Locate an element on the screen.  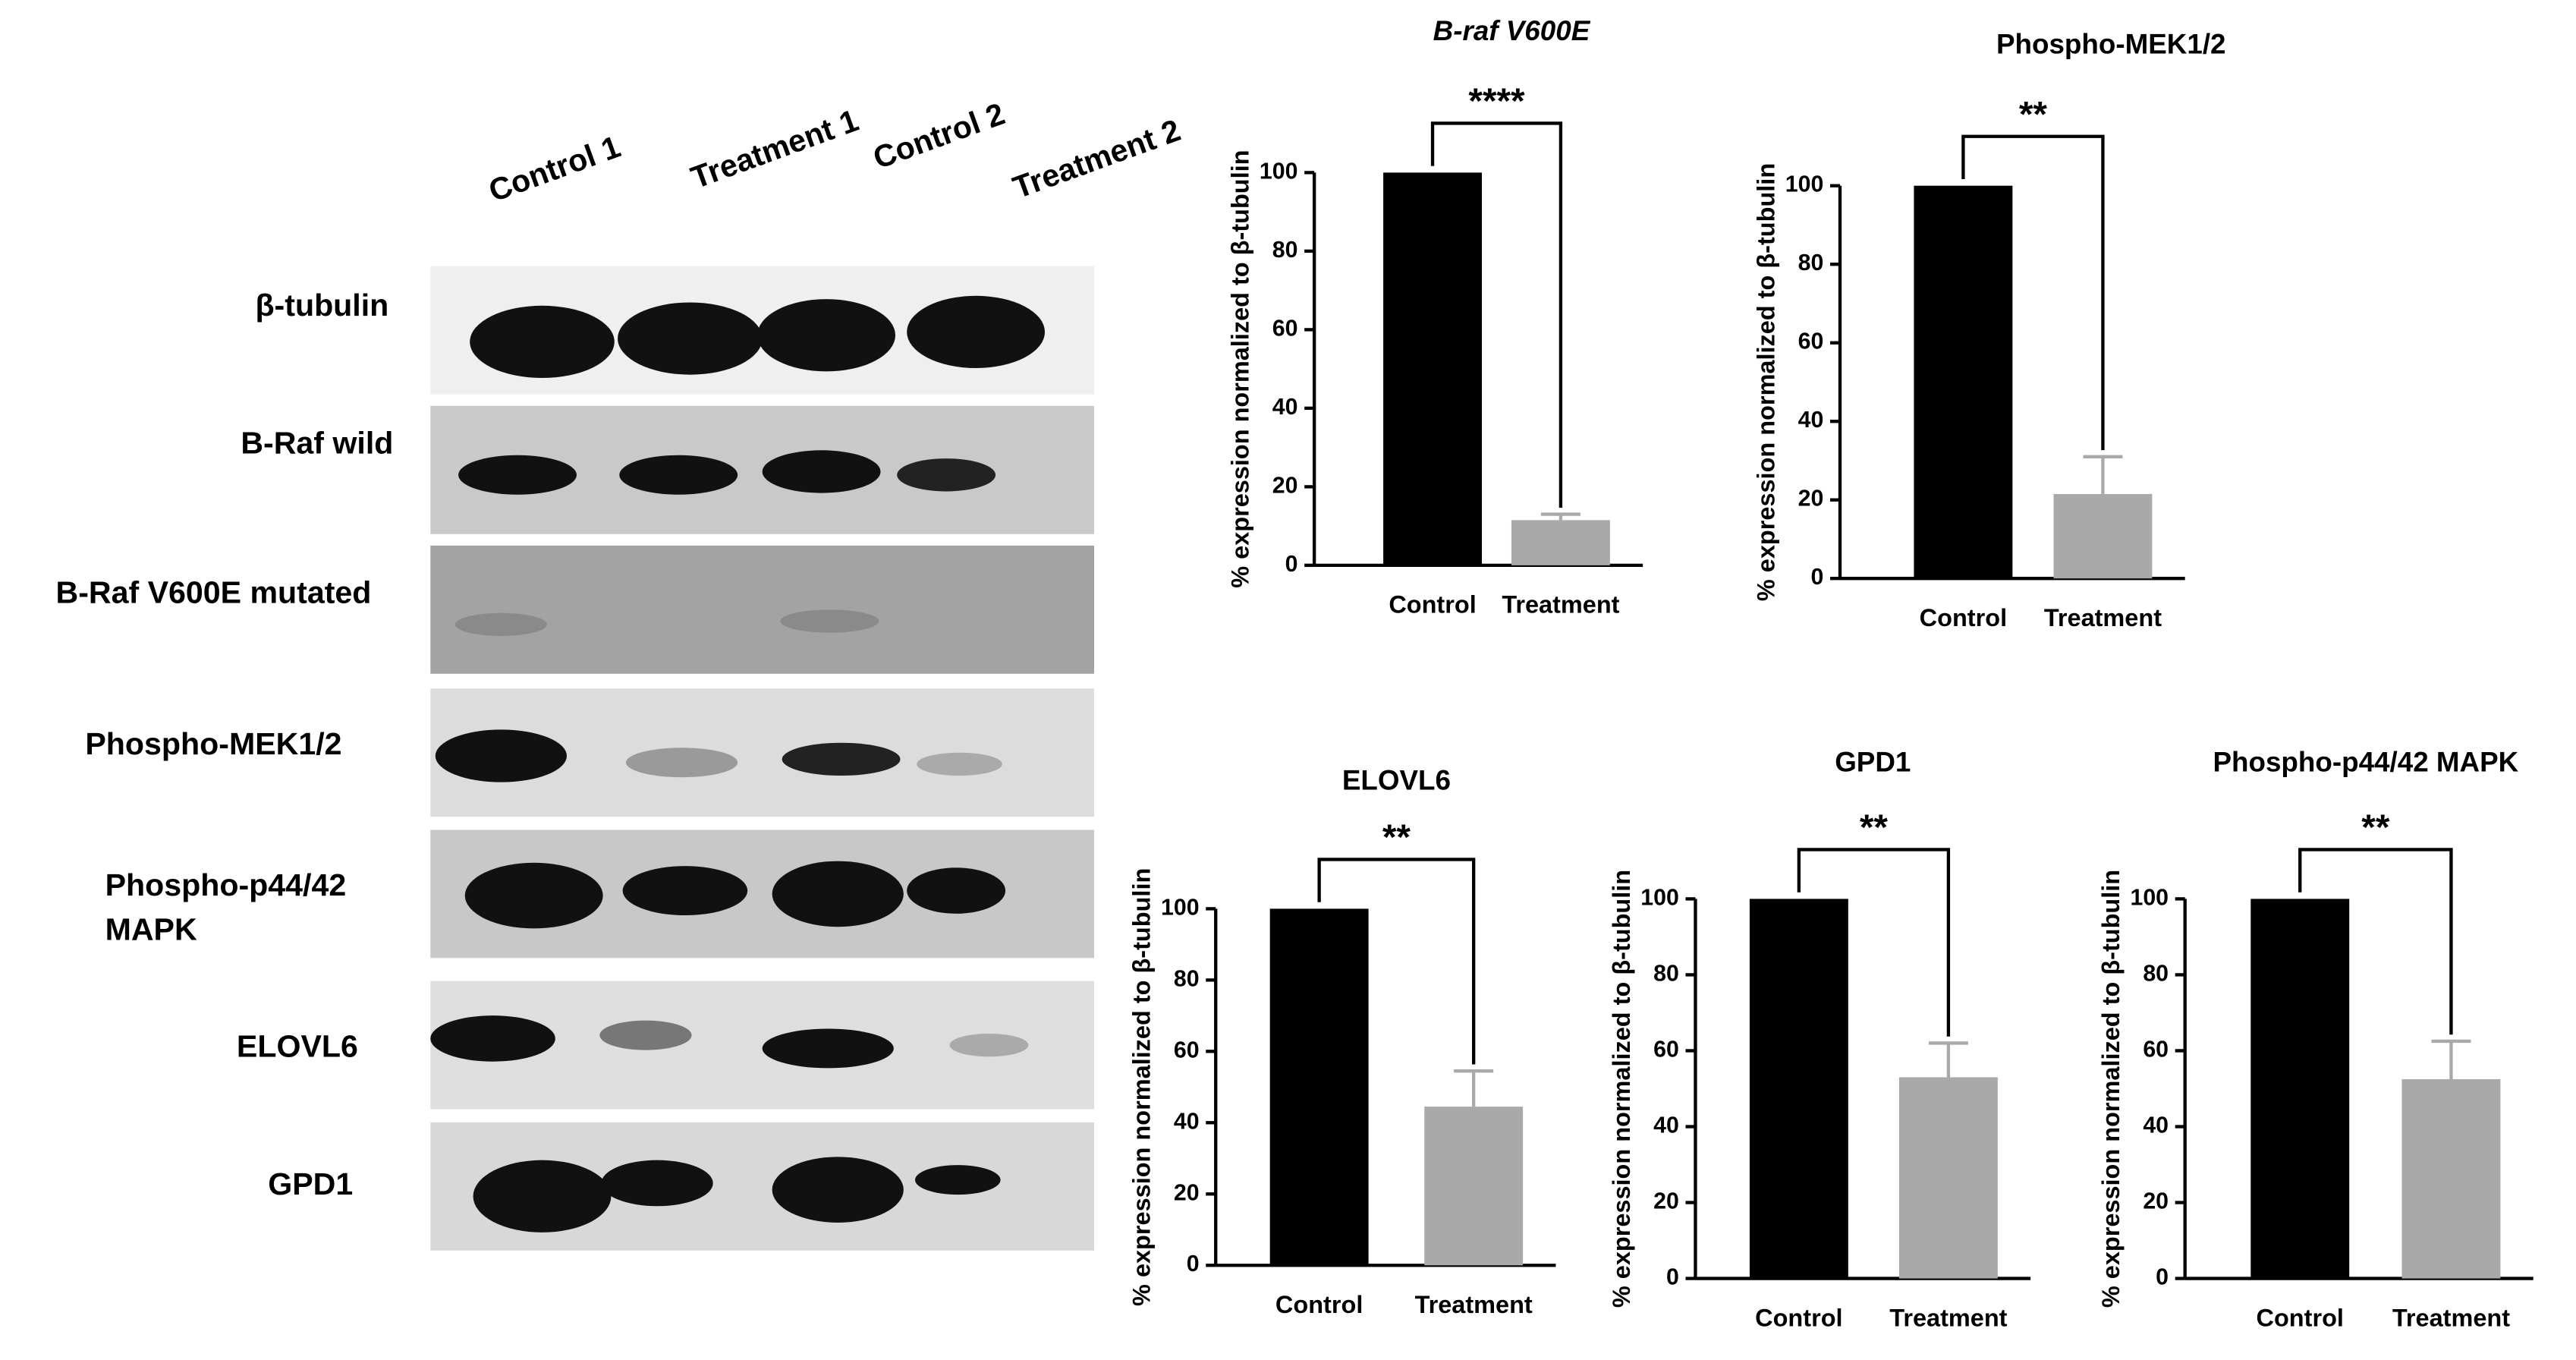
blot-panel is located at coordinates (762, 609).